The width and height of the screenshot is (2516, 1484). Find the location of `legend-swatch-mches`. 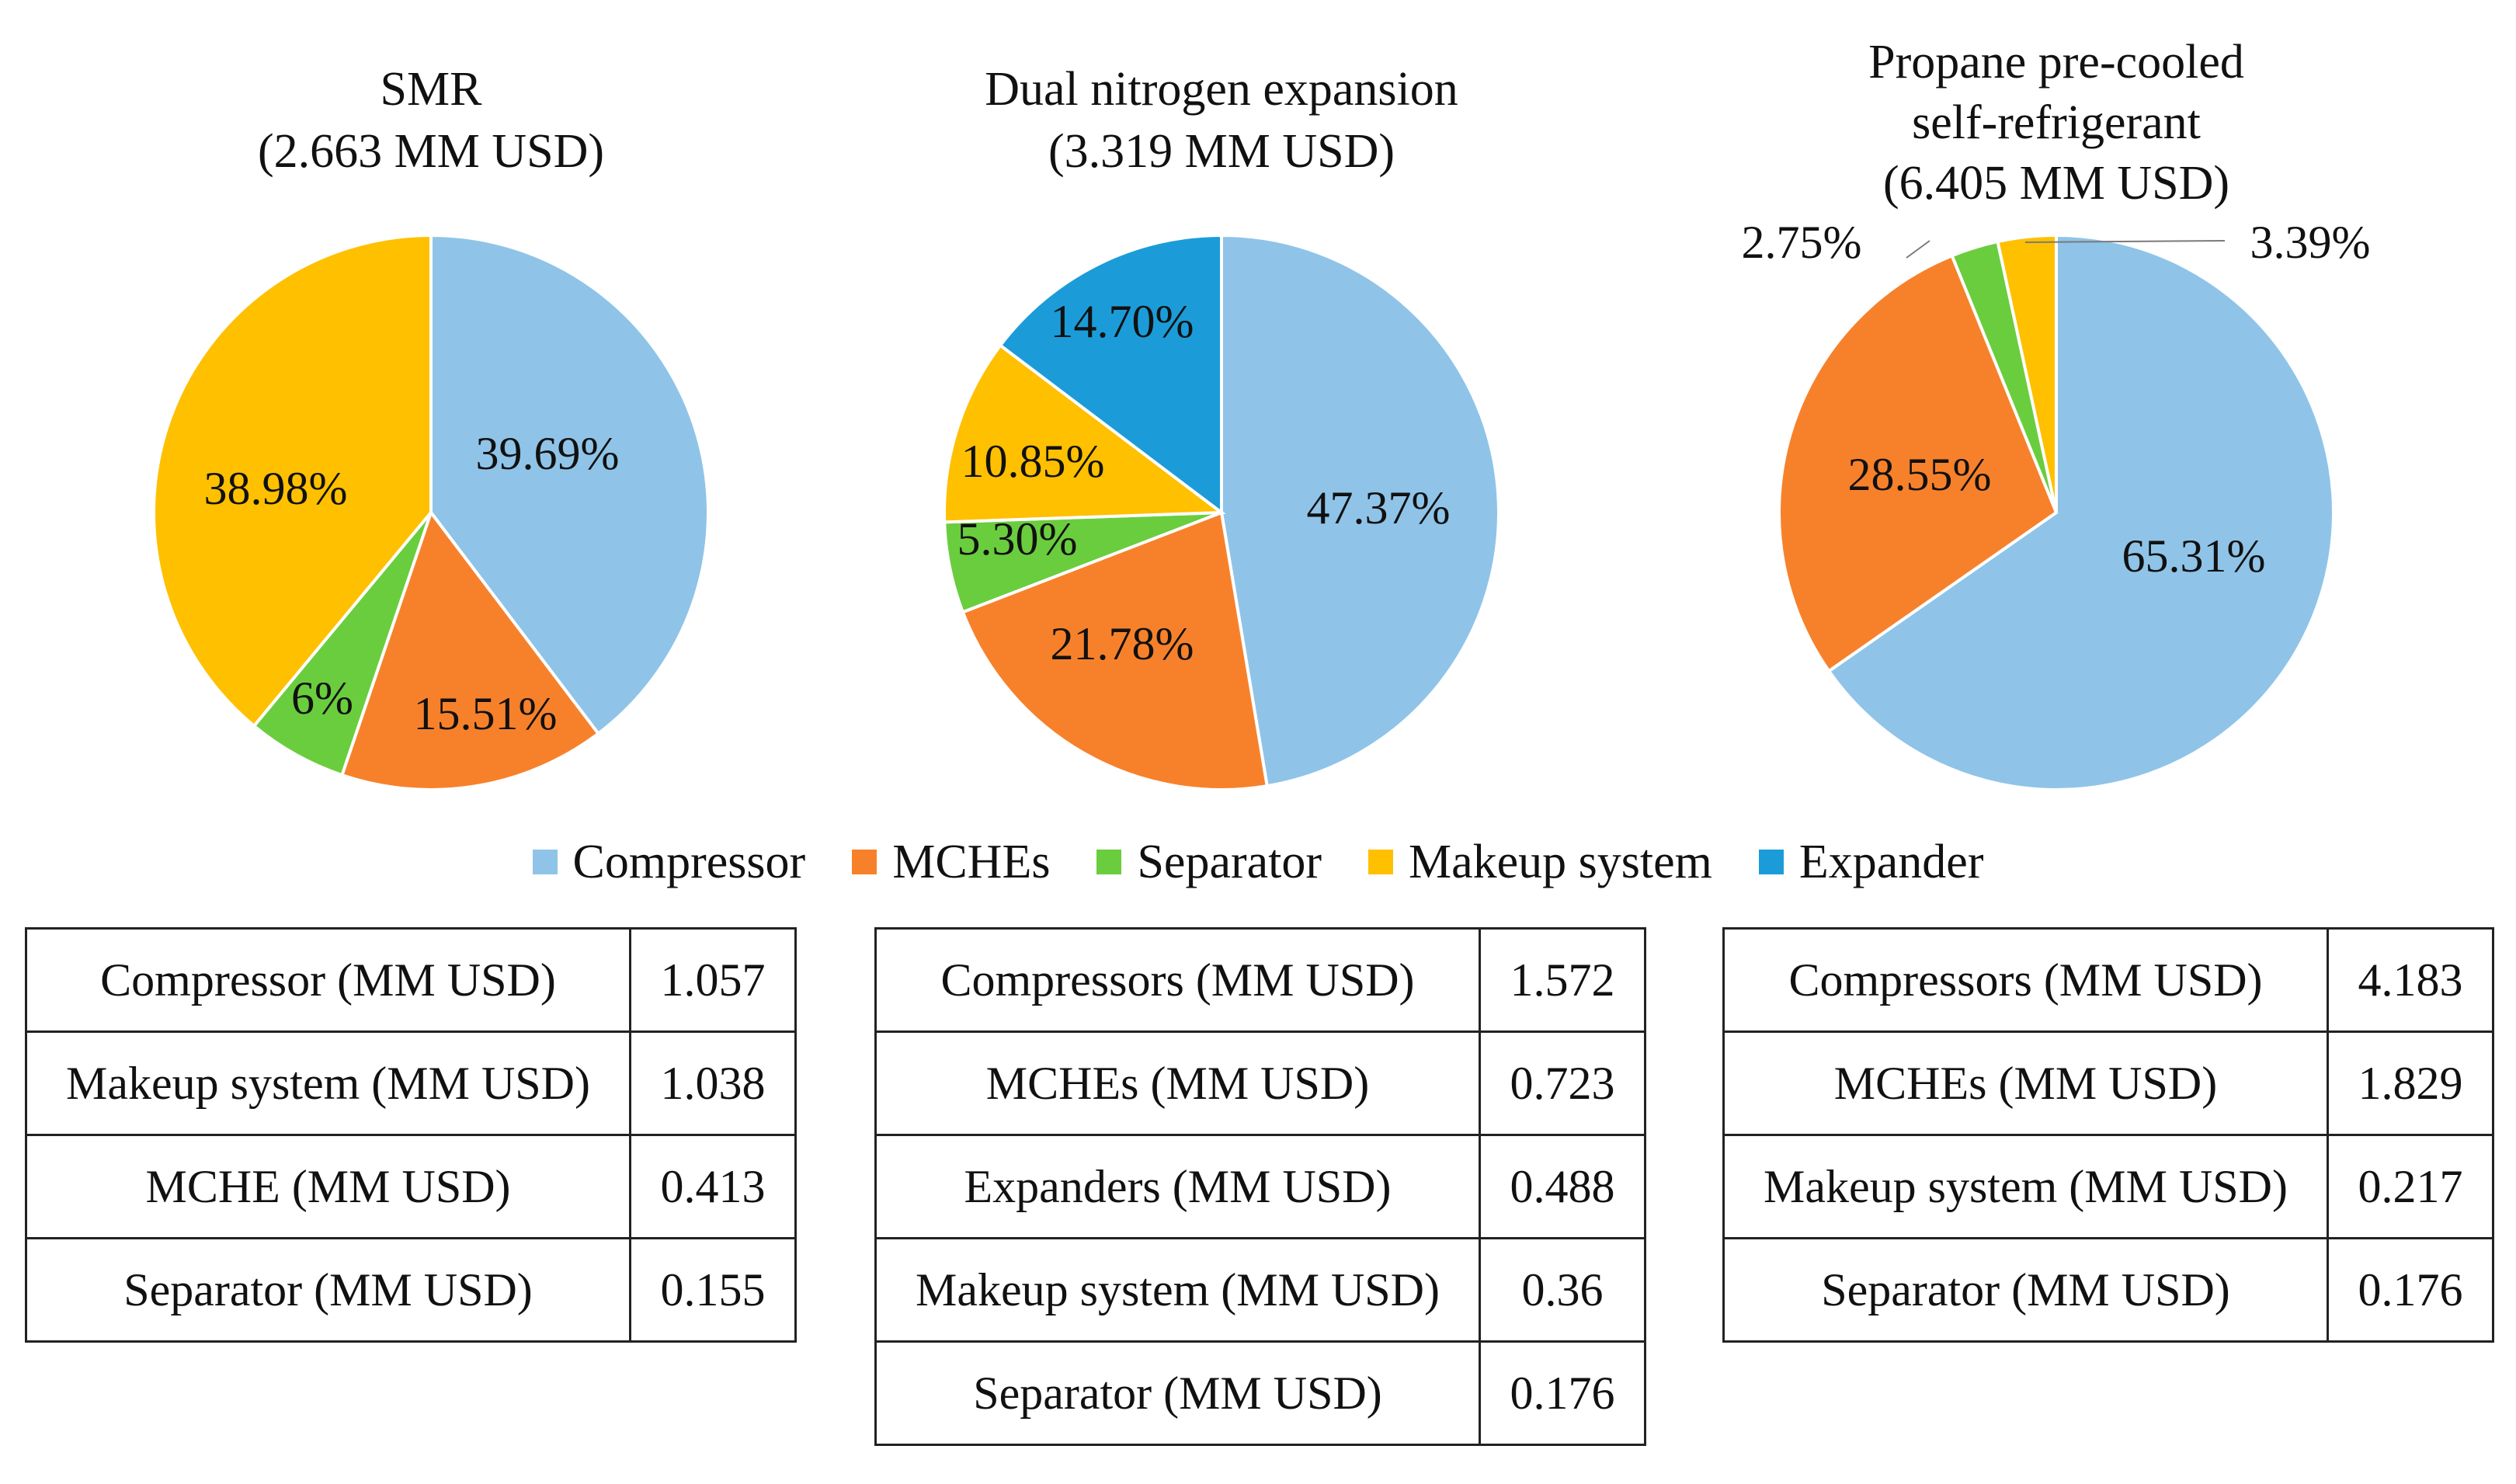

legend-swatch-mches is located at coordinates (865, 862).